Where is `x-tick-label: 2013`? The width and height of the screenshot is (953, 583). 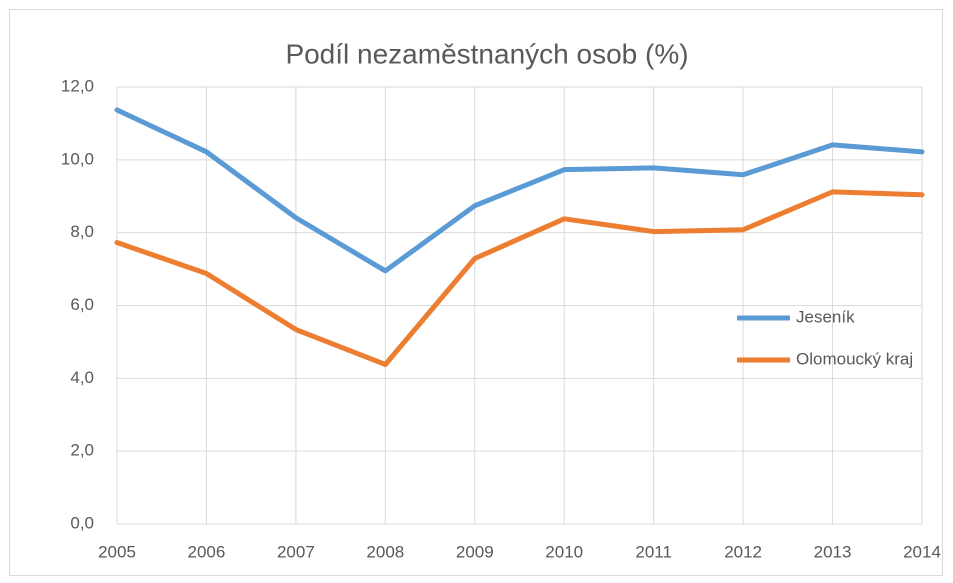 x-tick-label: 2013 is located at coordinates (833, 551).